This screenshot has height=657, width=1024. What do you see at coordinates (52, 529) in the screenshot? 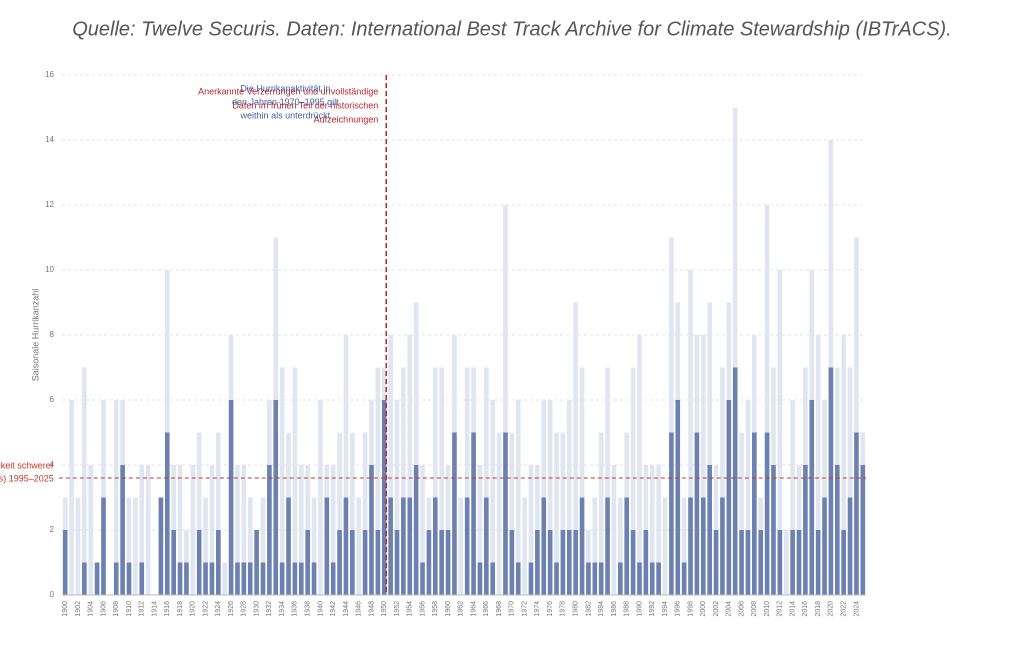
I see `y-tick-label: 2` at bounding box center [52, 529].